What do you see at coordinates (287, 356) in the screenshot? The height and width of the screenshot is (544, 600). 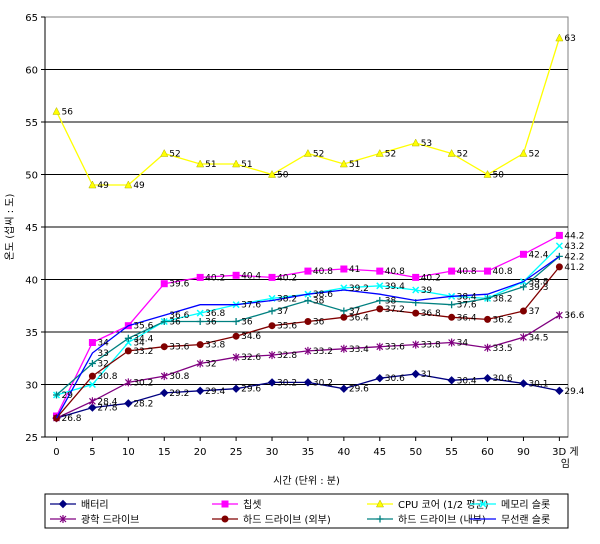 I see `data-label: 32.8` at bounding box center [287, 356].